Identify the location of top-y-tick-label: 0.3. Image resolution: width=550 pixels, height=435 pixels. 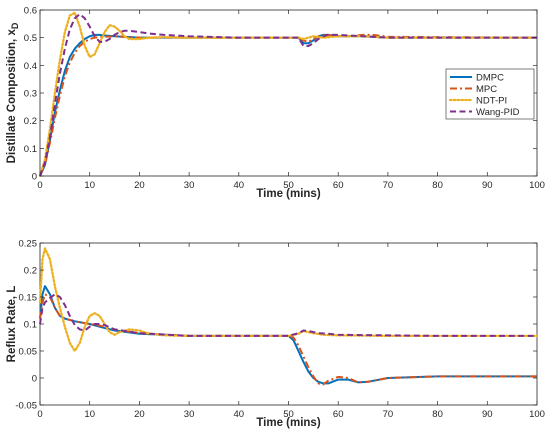
(30, 94).